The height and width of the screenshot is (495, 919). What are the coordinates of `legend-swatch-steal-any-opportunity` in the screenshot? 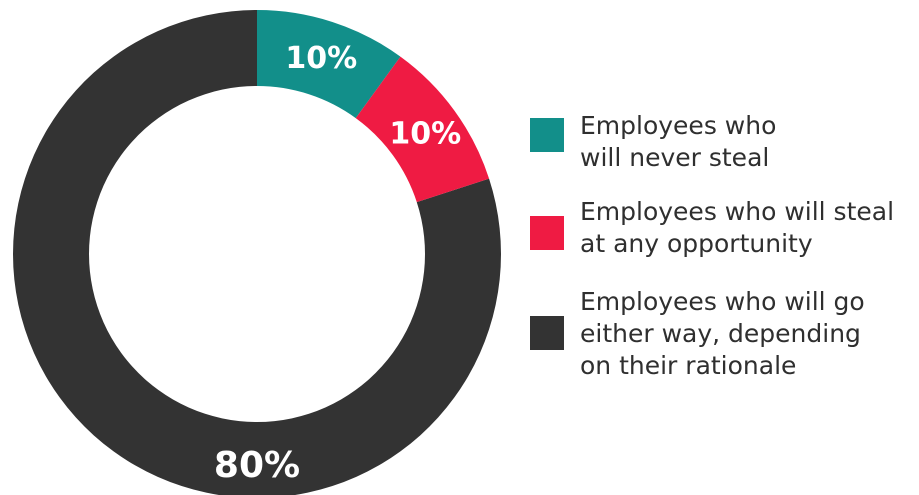 It's located at (547, 233).